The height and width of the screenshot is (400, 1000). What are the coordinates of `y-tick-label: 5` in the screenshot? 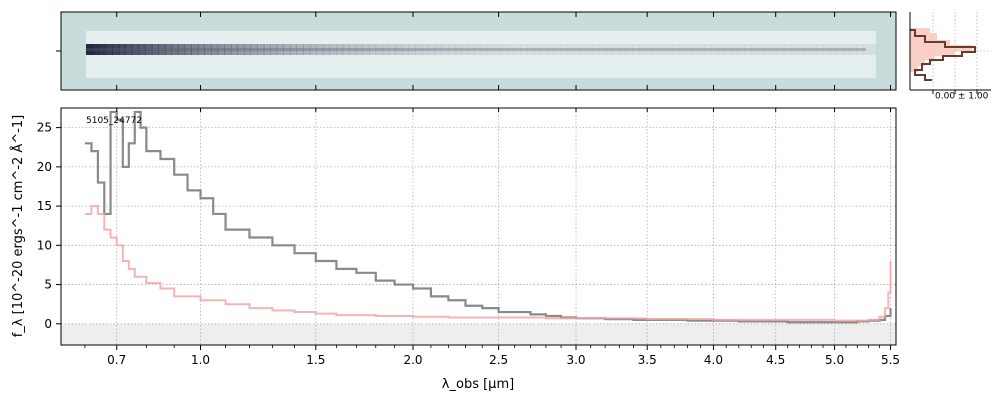 It's located at (48, 285).